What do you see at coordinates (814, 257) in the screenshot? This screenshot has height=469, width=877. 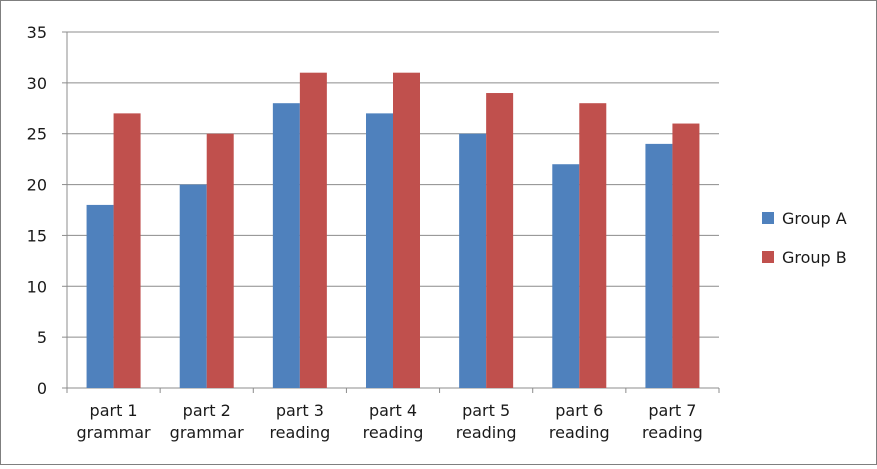 I see `legend-label-group-b: Group B` at bounding box center [814, 257].